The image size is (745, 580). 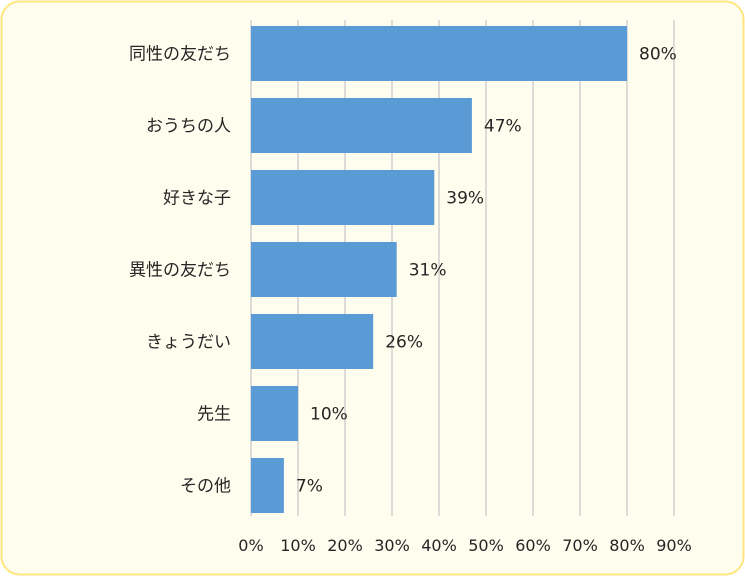 What do you see at coordinates (214, 415) in the screenshot?
I see `category-label-5: 先生` at bounding box center [214, 415].